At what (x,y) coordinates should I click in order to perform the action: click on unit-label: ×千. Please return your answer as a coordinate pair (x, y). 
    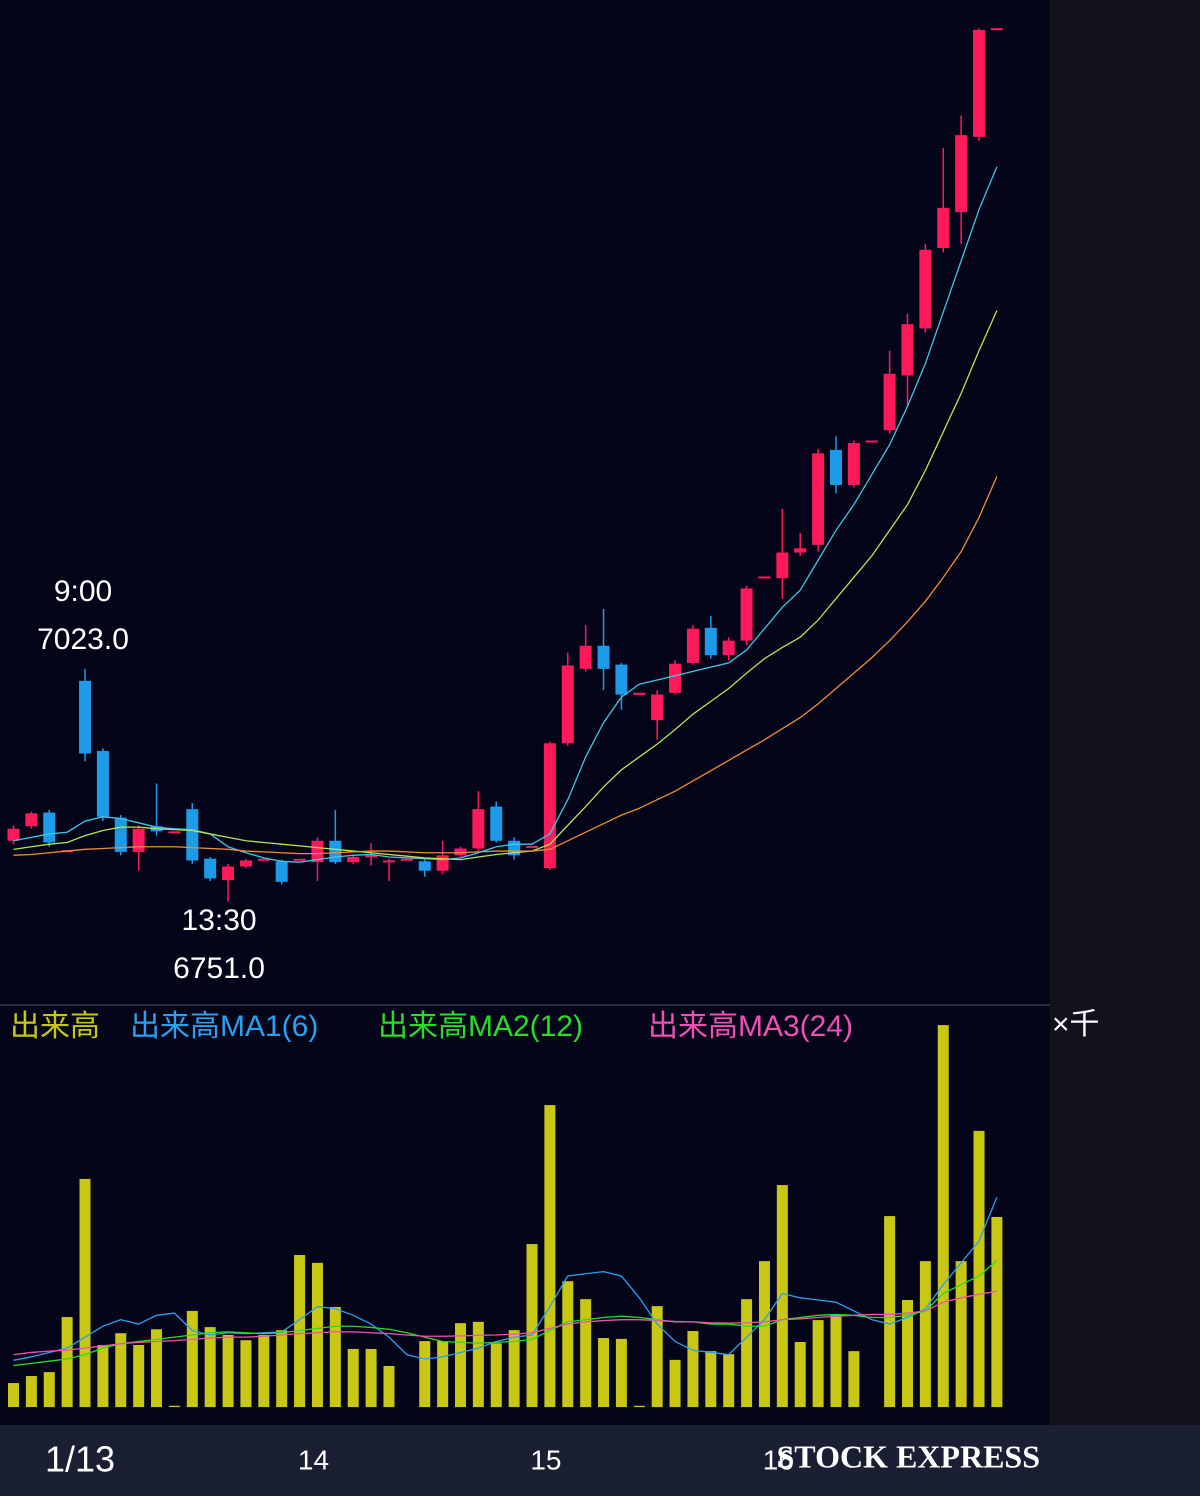
    Looking at the image, I should click on (1076, 1024).